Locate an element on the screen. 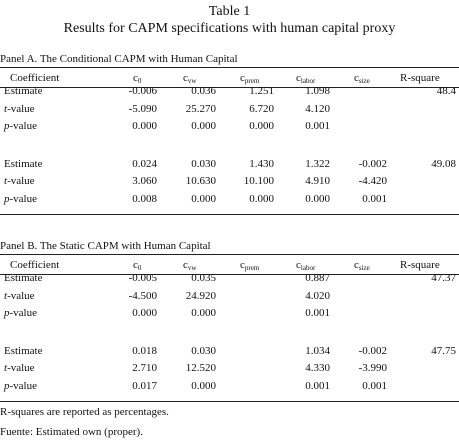 The height and width of the screenshot is (441, 459). cell: 1.098 is located at coordinates (317, 91).